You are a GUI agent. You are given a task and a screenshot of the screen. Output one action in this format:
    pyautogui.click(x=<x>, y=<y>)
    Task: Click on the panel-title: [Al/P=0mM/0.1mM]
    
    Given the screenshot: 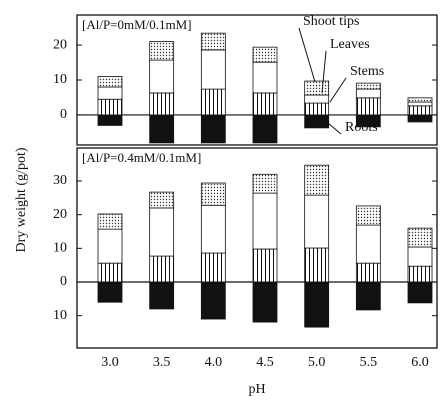 What is the action you would take?
    pyautogui.click(x=137, y=24)
    